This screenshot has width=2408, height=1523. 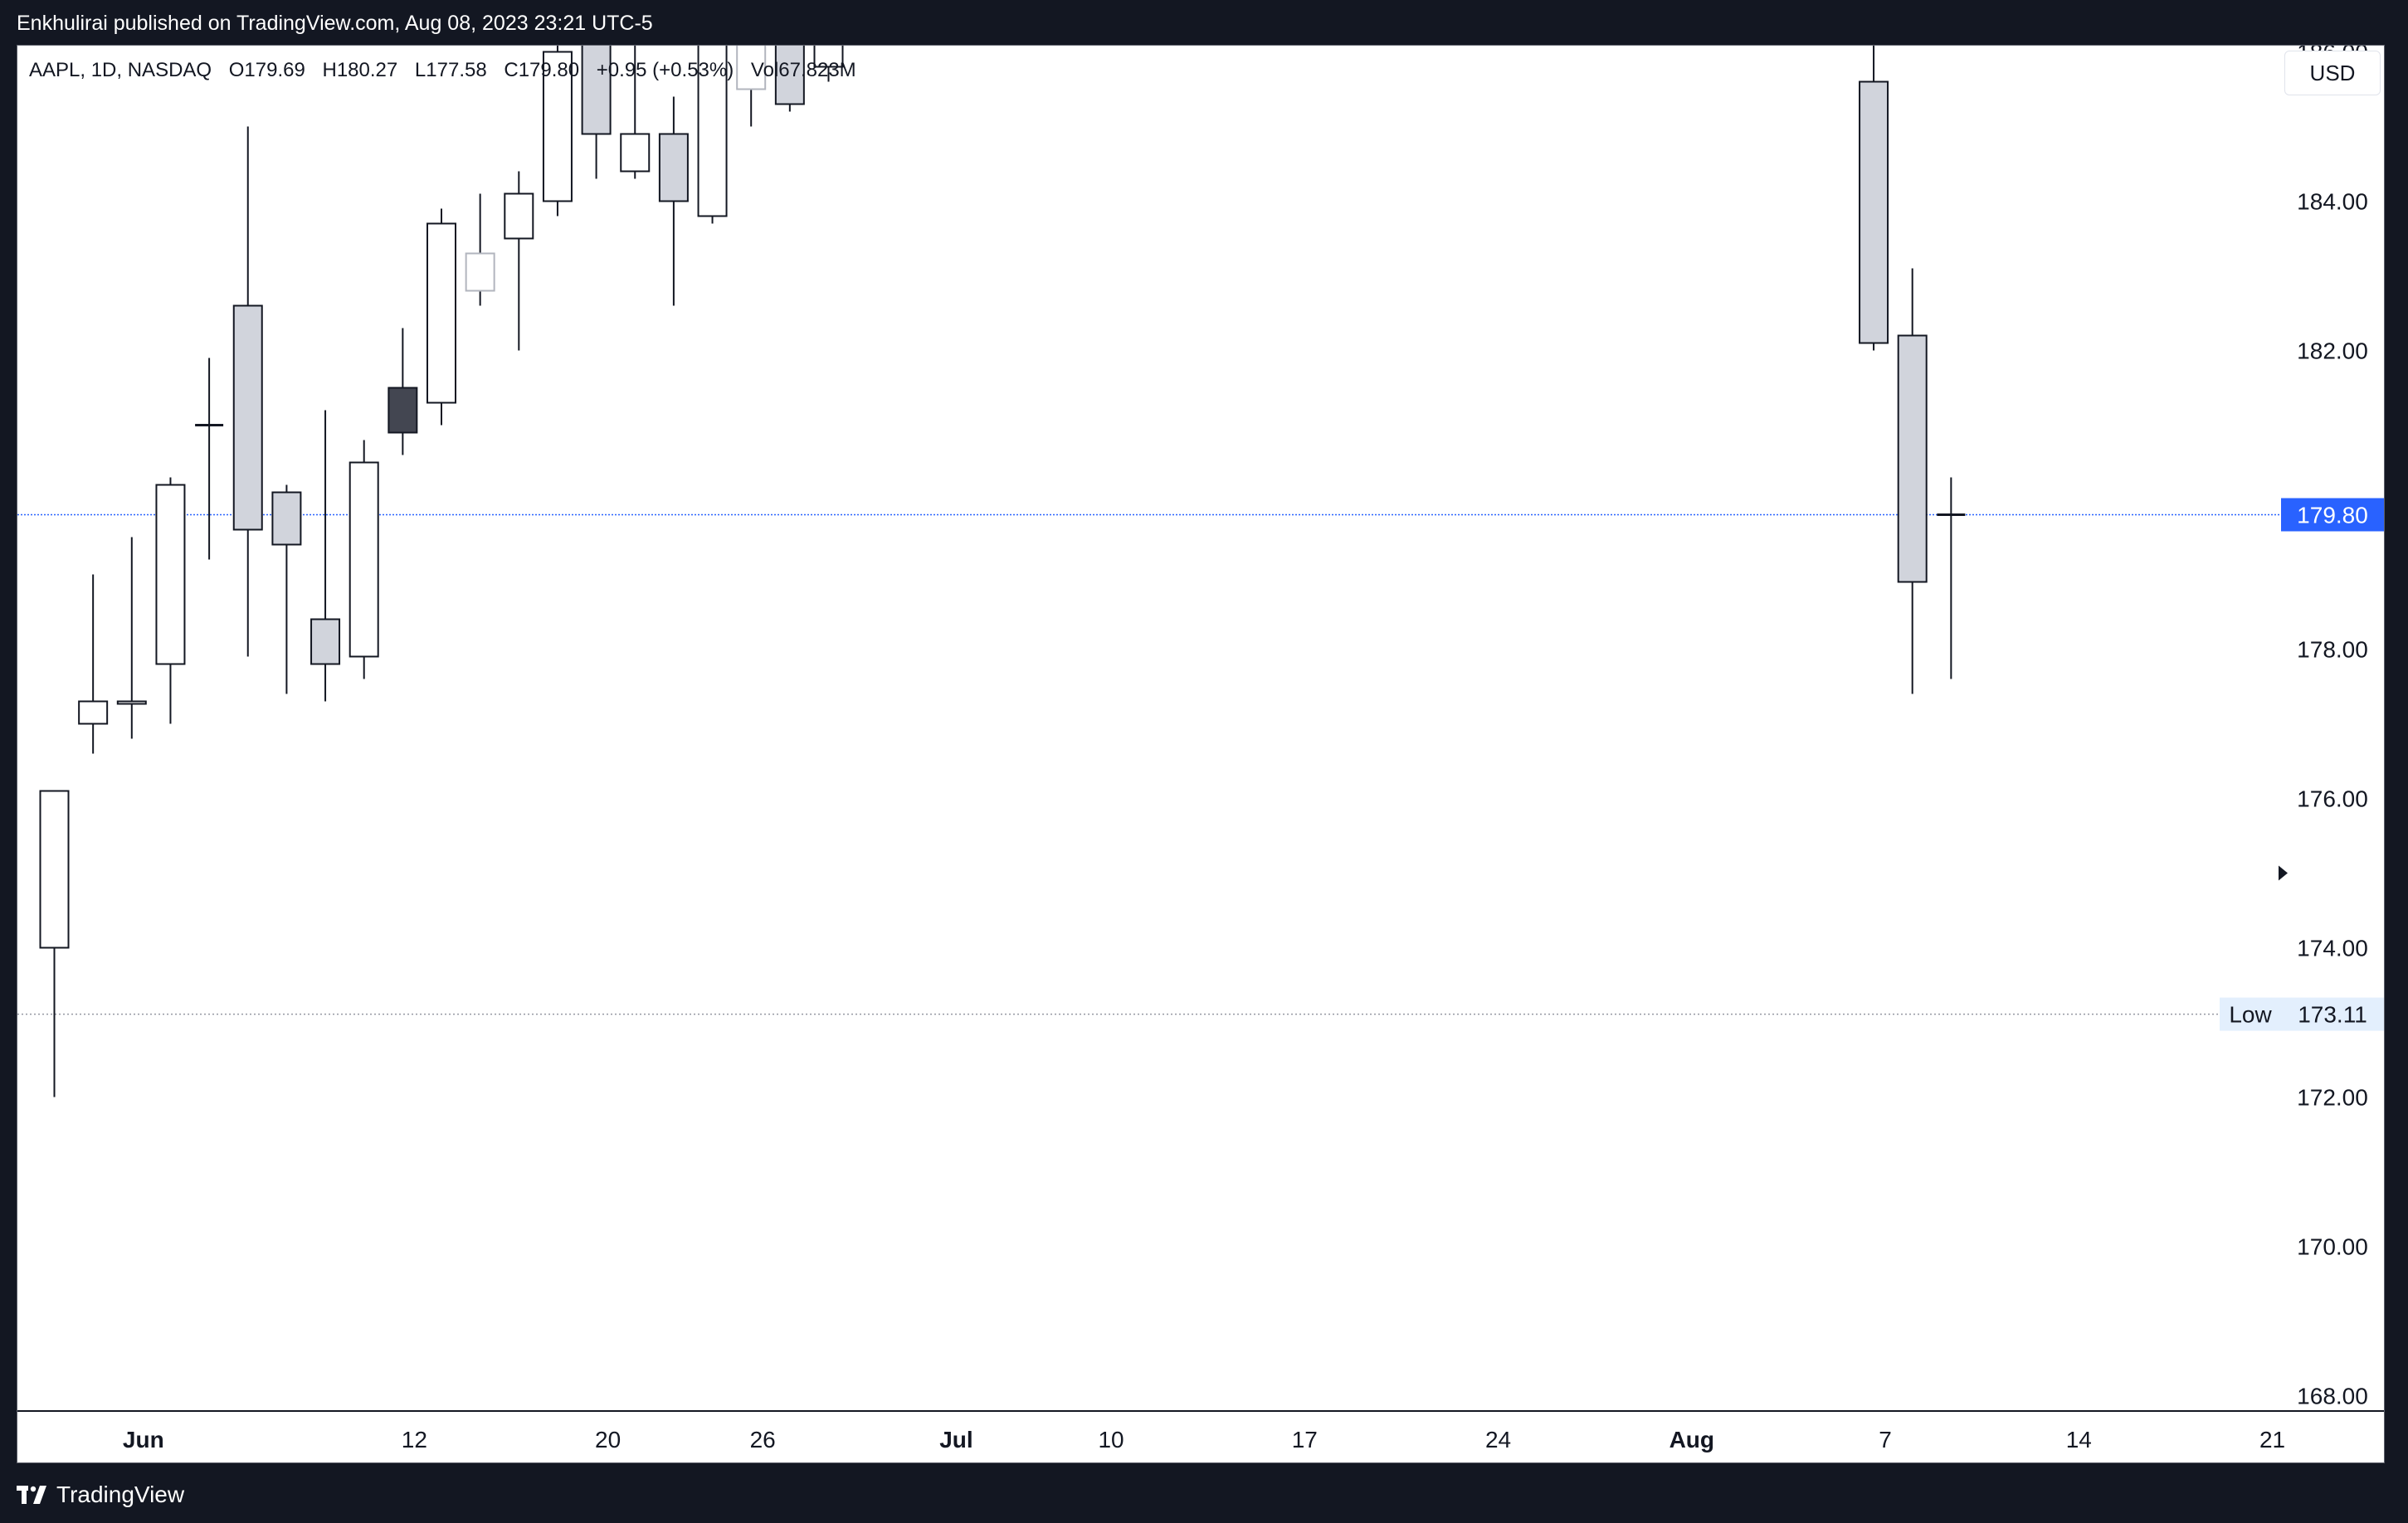 I want to click on legend-change: +0.95 (+0.53%), so click(x=665, y=70).